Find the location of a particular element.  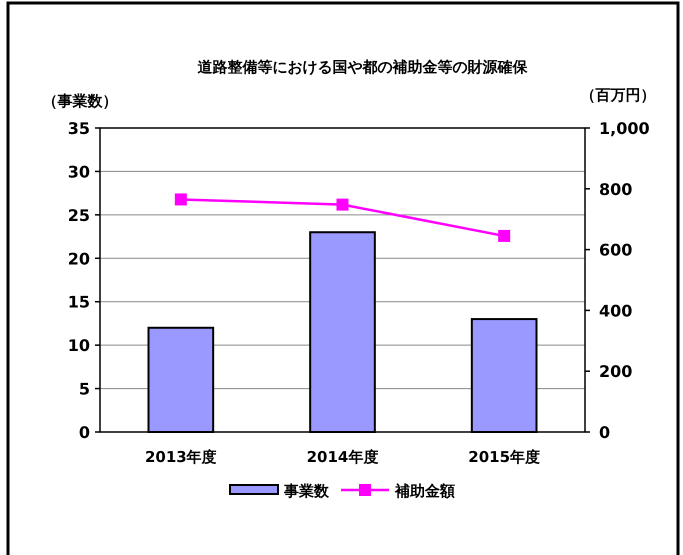

x-tick-label: 2014年度 is located at coordinates (342, 457).